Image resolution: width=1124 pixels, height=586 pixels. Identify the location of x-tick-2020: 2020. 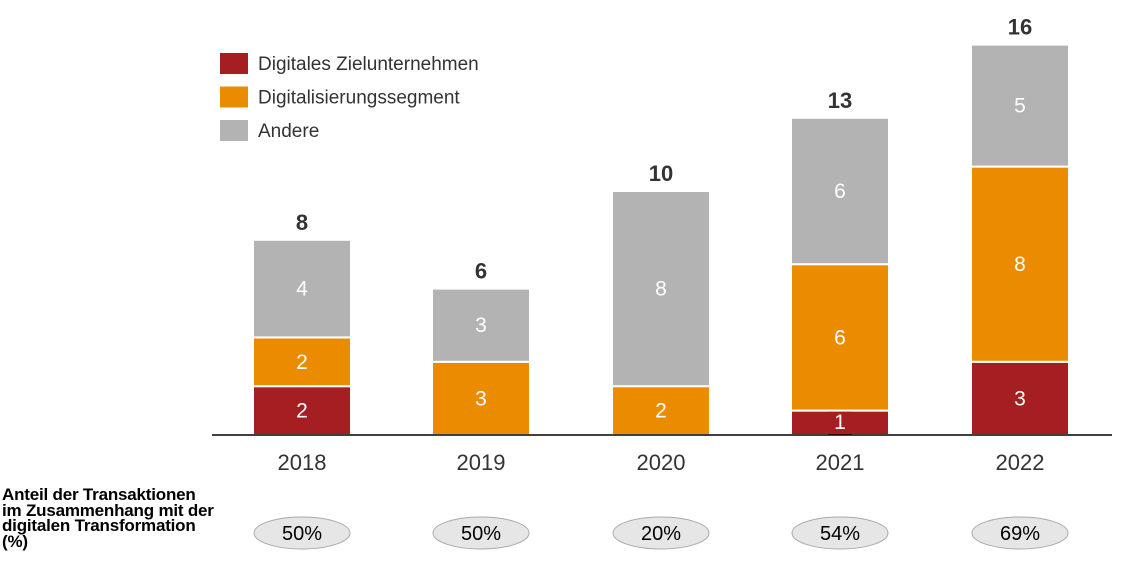
(661, 462).